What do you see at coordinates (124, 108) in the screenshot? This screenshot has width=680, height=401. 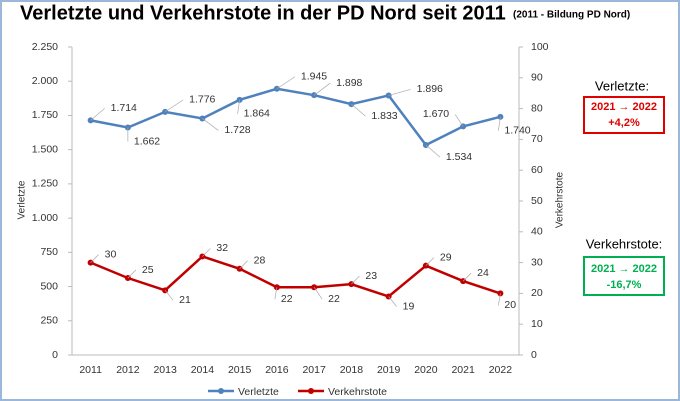 I see `value-label: 1.714` at bounding box center [124, 108].